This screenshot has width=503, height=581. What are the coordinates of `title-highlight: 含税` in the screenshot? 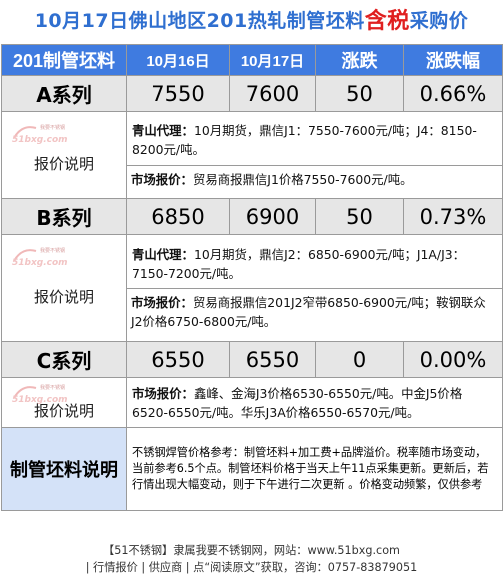 It's located at (387, 21).